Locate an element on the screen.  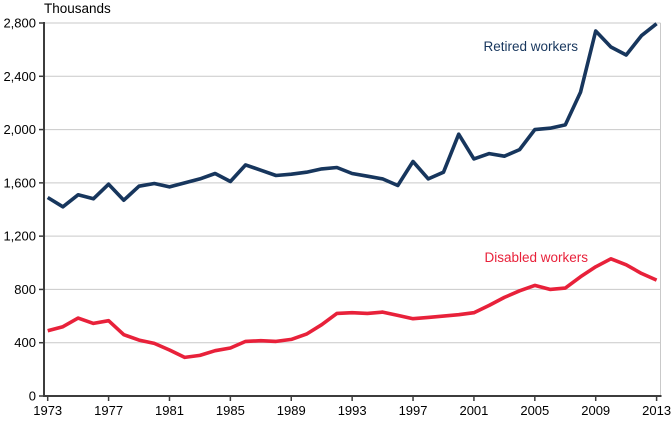
x-tick-label: 2009 is located at coordinates (595, 410).